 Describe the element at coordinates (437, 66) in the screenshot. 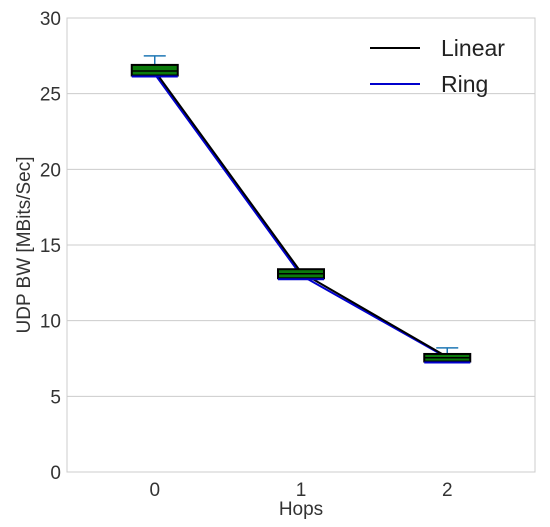

I see `legend: Linear Ring` at that location.